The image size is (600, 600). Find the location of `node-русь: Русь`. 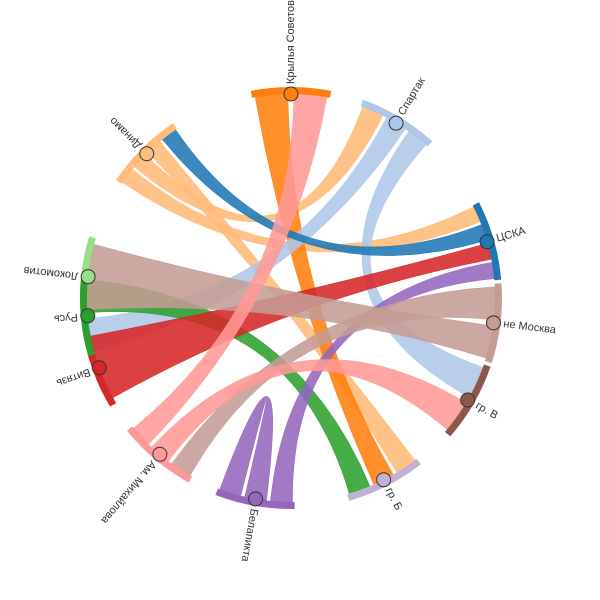

node-русь: Русь is located at coordinates (74, 316).